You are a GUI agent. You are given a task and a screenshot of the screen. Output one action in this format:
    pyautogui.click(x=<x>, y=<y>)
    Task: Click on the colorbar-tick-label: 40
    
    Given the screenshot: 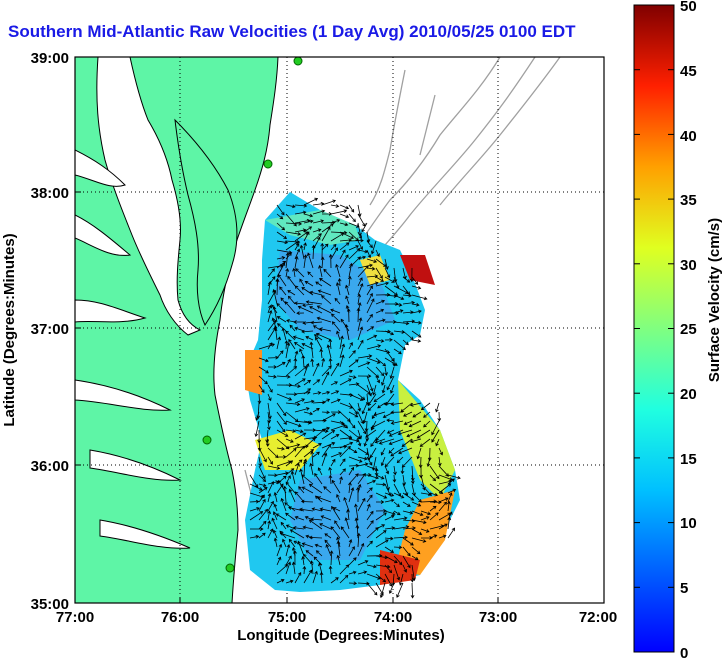 What is the action you would take?
    pyautogui.click(x=688, y=136)
    